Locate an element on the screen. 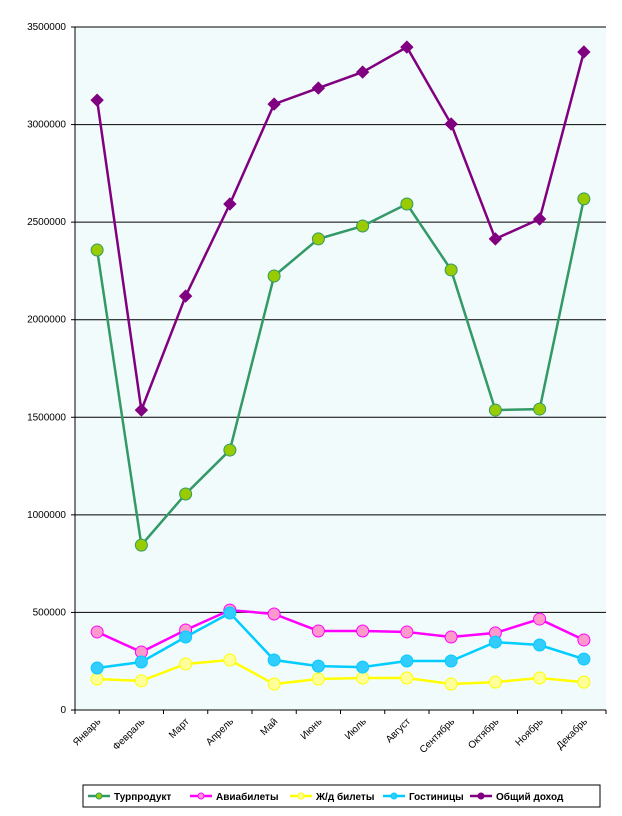  y-tick-label: 1500000 is located at coordinates (46, 417).